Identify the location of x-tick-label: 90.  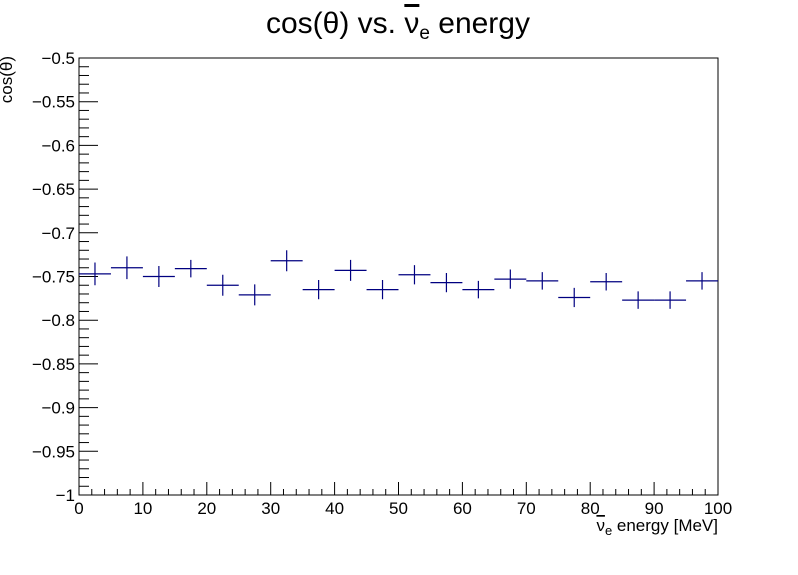
(654, 508).